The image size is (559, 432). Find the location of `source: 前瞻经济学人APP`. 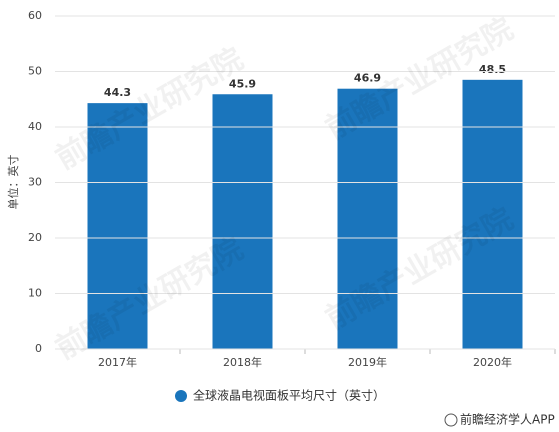

source: 前瞻经济学人APP is located at coordinates (507, 419).